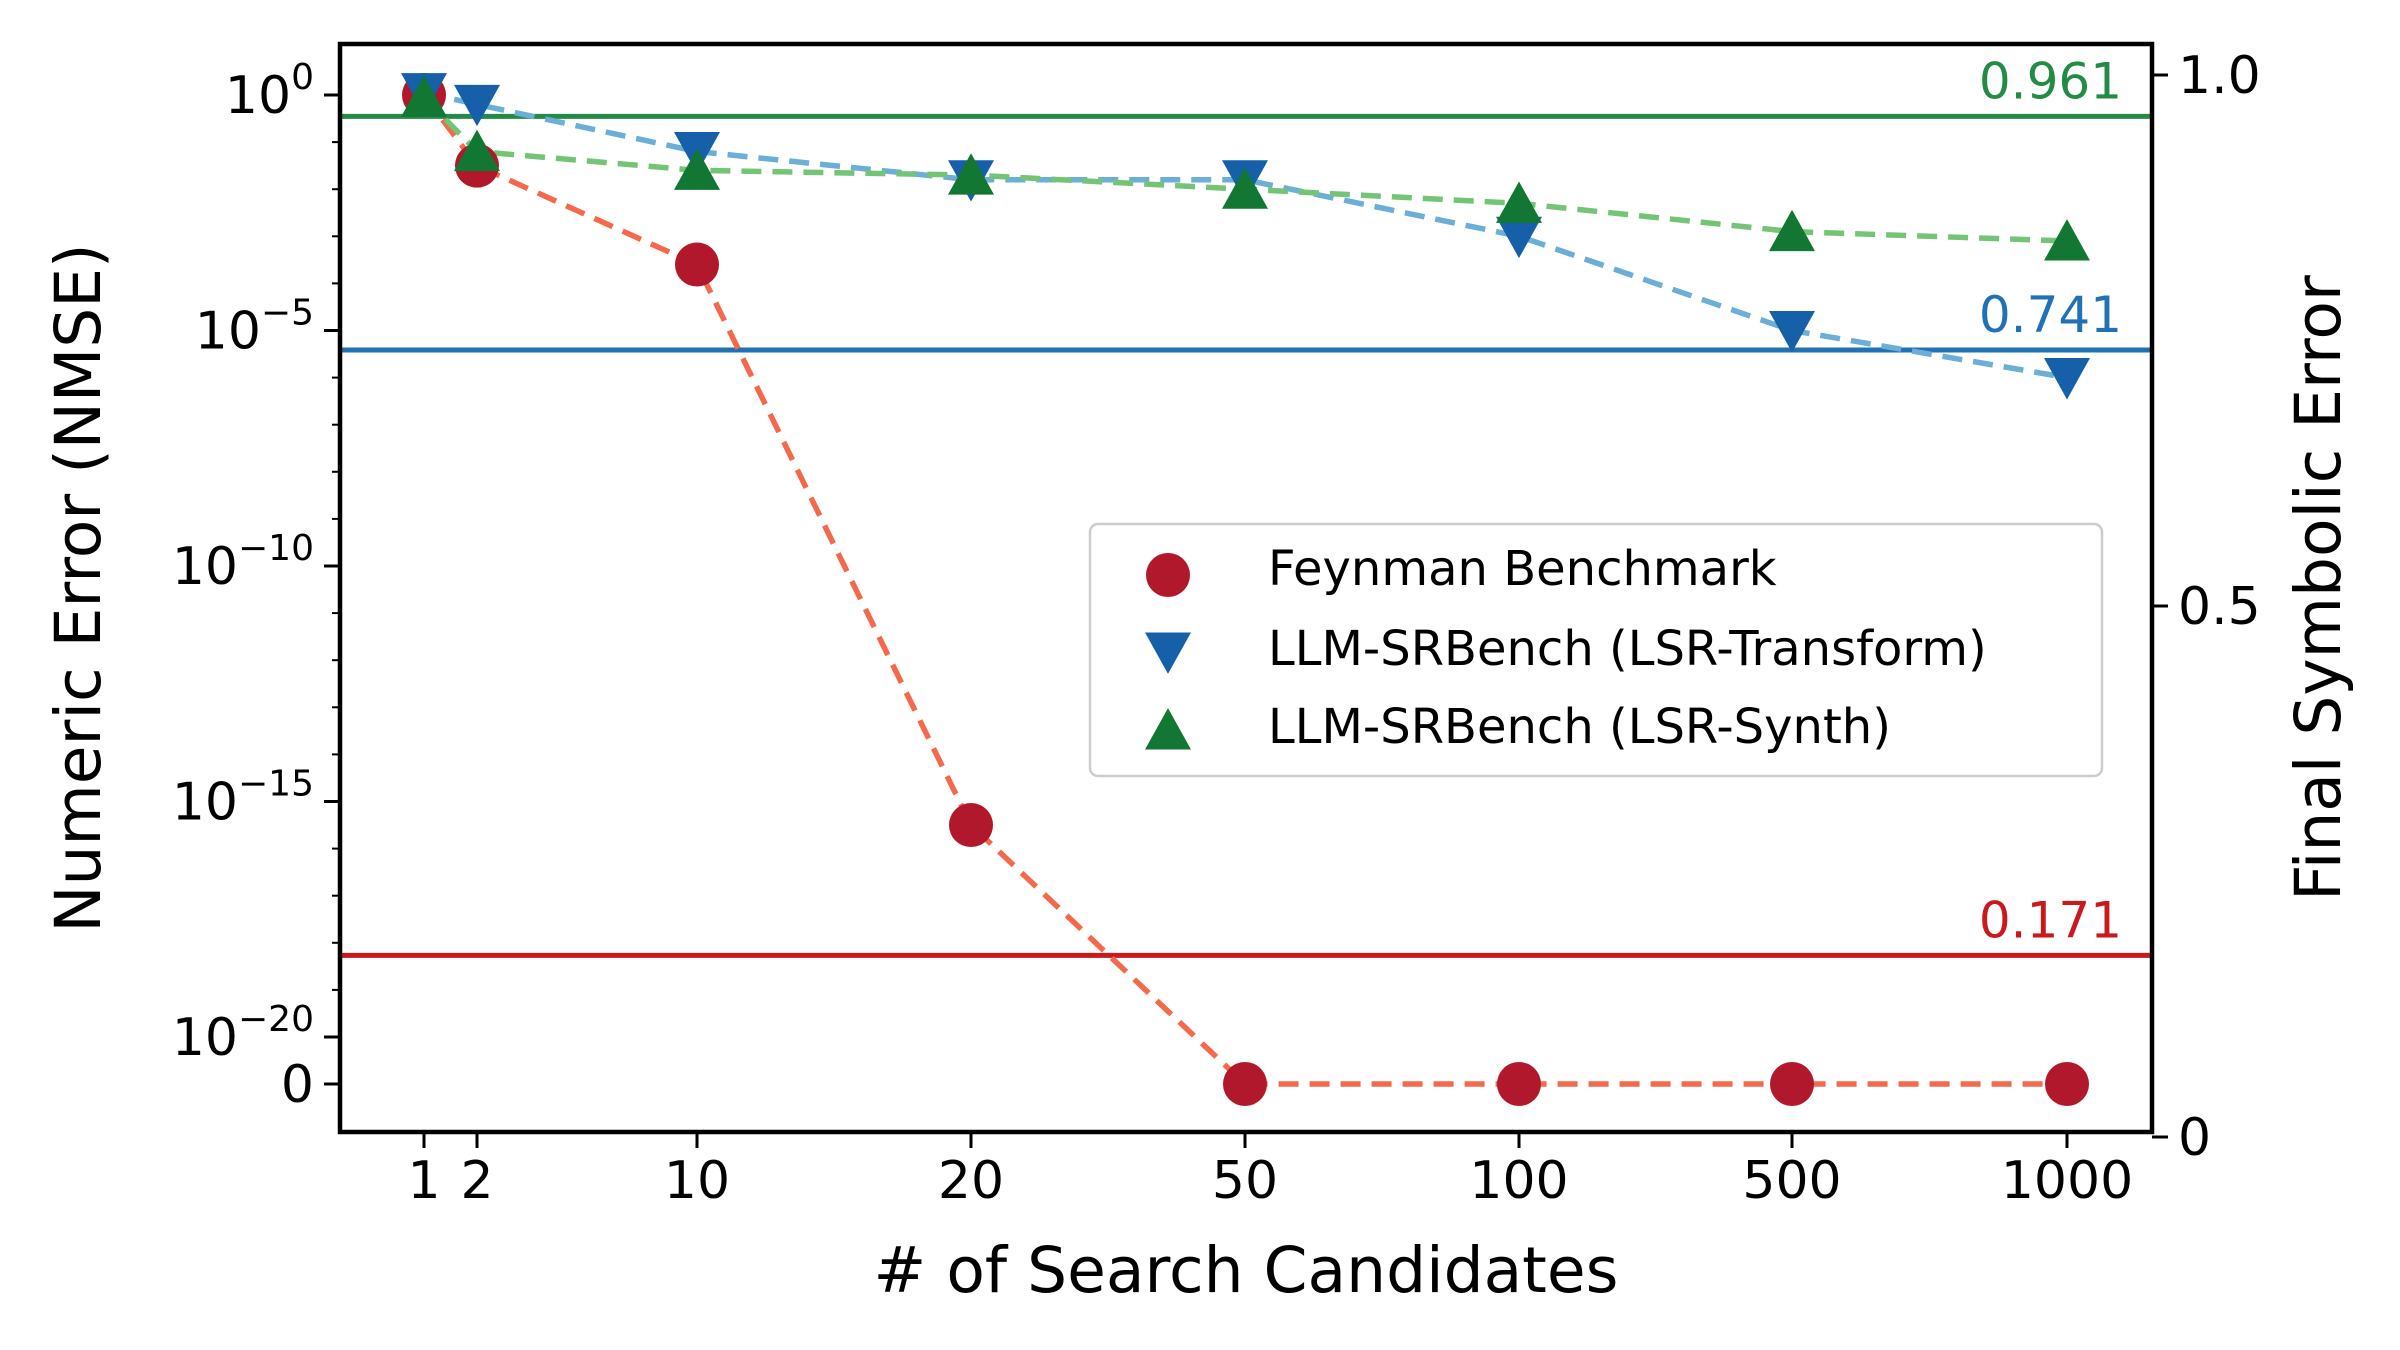 Image resolution: width=2400 pixels, height=1350 pixels. What do you see at coordinates (2050, 81) in the screenshot?
I see `reference-label-llm-srbench-lsr-synth: 0.961` at bounding box center [2050, 81].